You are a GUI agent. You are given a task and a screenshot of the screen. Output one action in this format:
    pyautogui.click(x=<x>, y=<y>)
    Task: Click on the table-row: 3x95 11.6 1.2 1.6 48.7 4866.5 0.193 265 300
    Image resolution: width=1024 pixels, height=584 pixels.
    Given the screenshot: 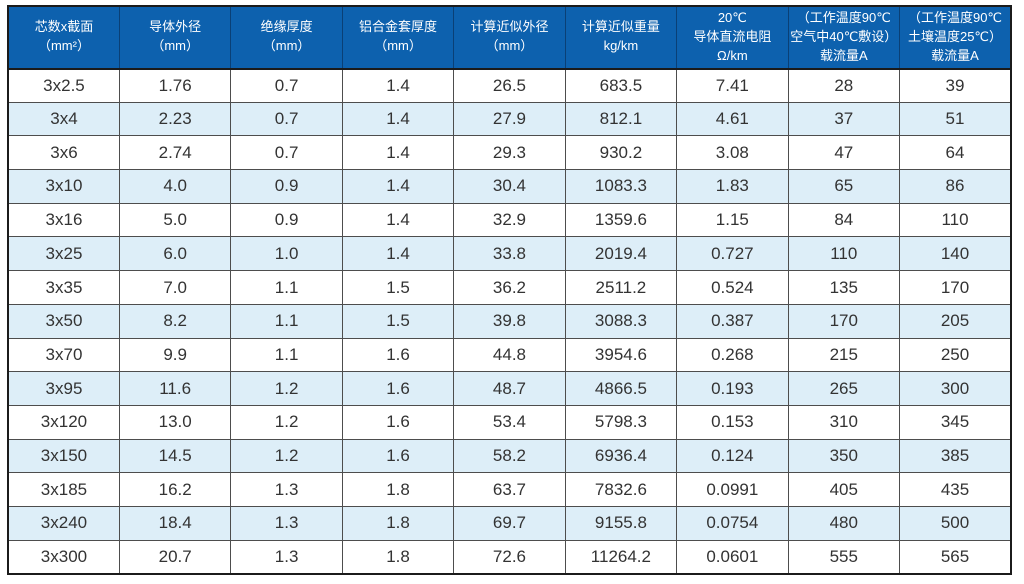 What is the action you would take?
    pyautogui.click(x=509, y=388)
    